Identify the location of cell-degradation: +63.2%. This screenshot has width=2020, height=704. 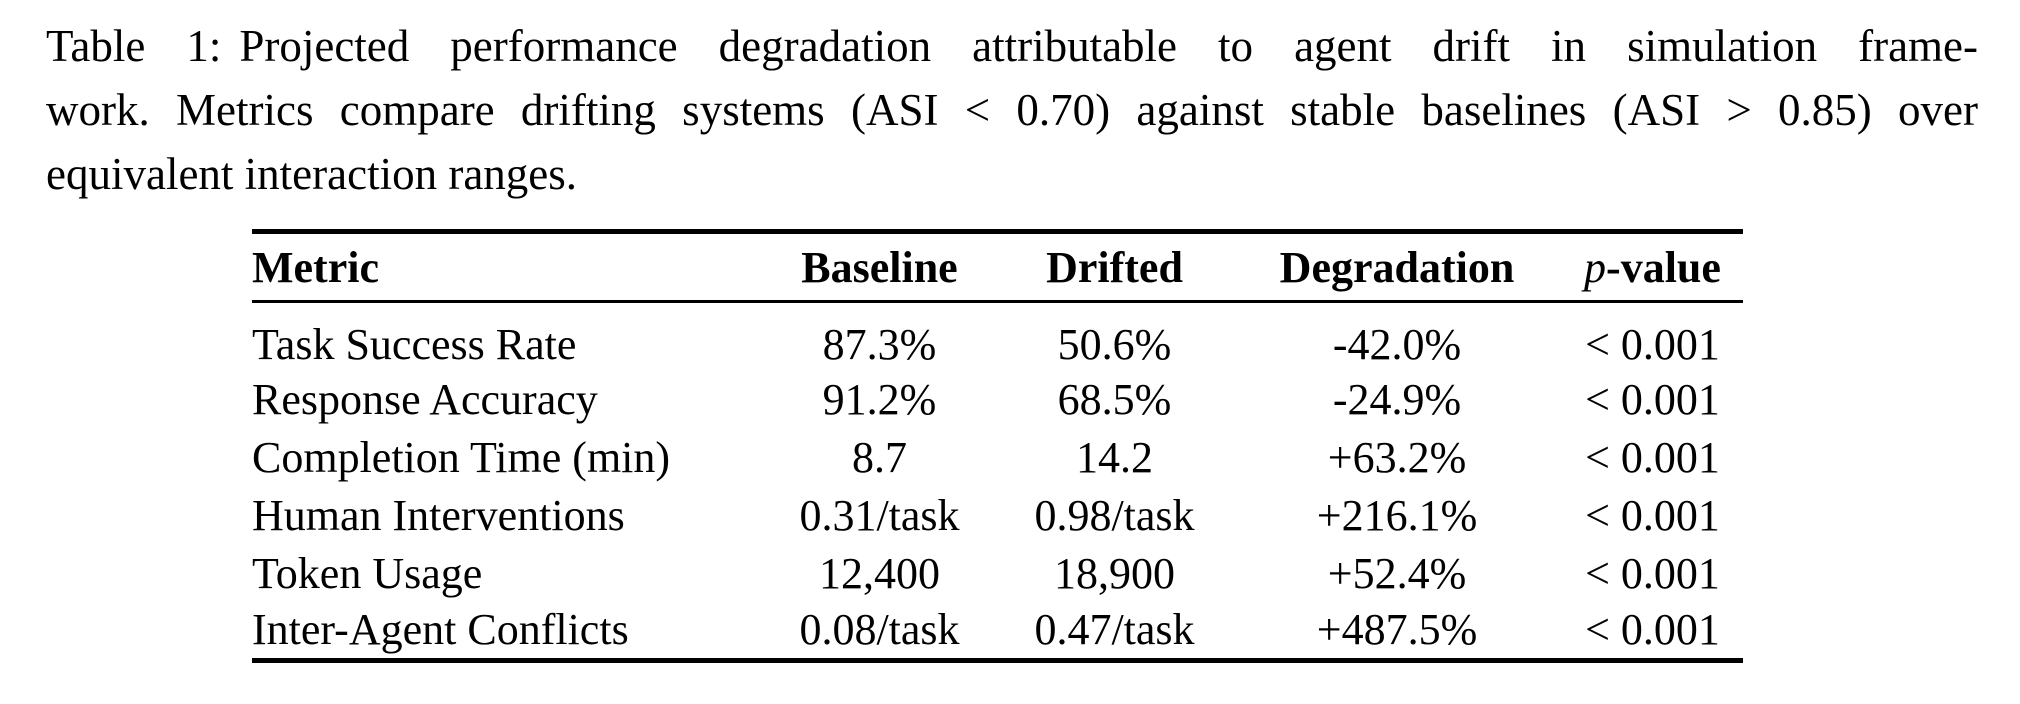
(1397, 457).